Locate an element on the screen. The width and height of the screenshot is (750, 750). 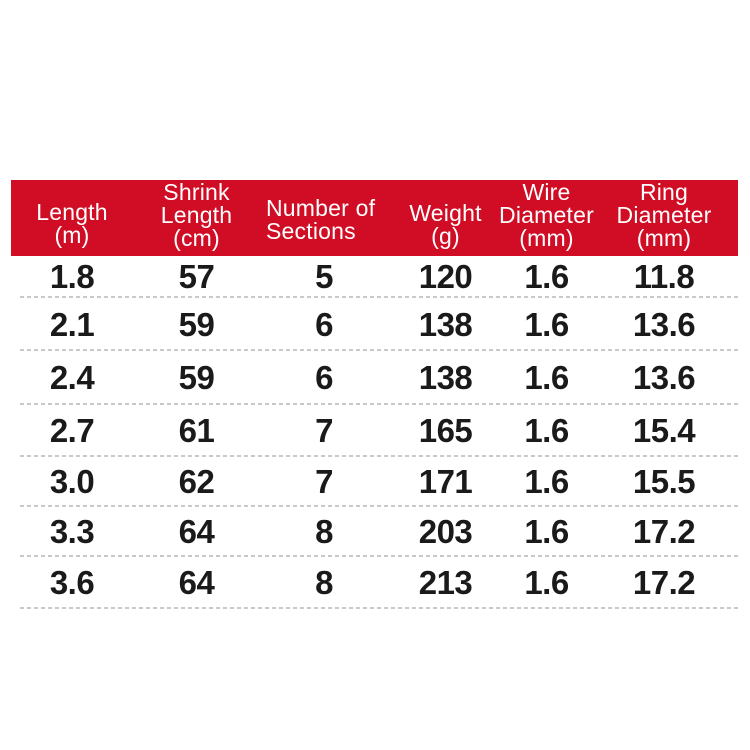
column-header-number-of-sections: Number of Sections is located at coordinates (324, 218).